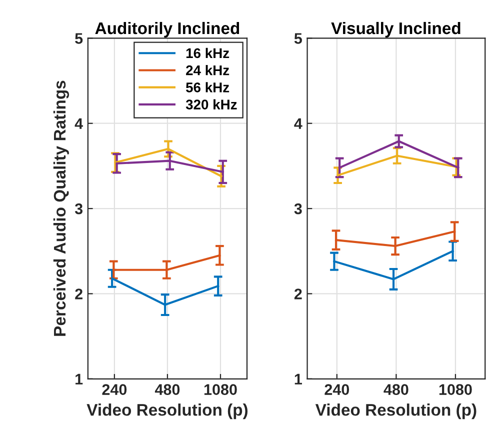 The height and width of the screenshot is (434, 494). I want to click on chart-title: Visually Inclined, so click(395, 30).